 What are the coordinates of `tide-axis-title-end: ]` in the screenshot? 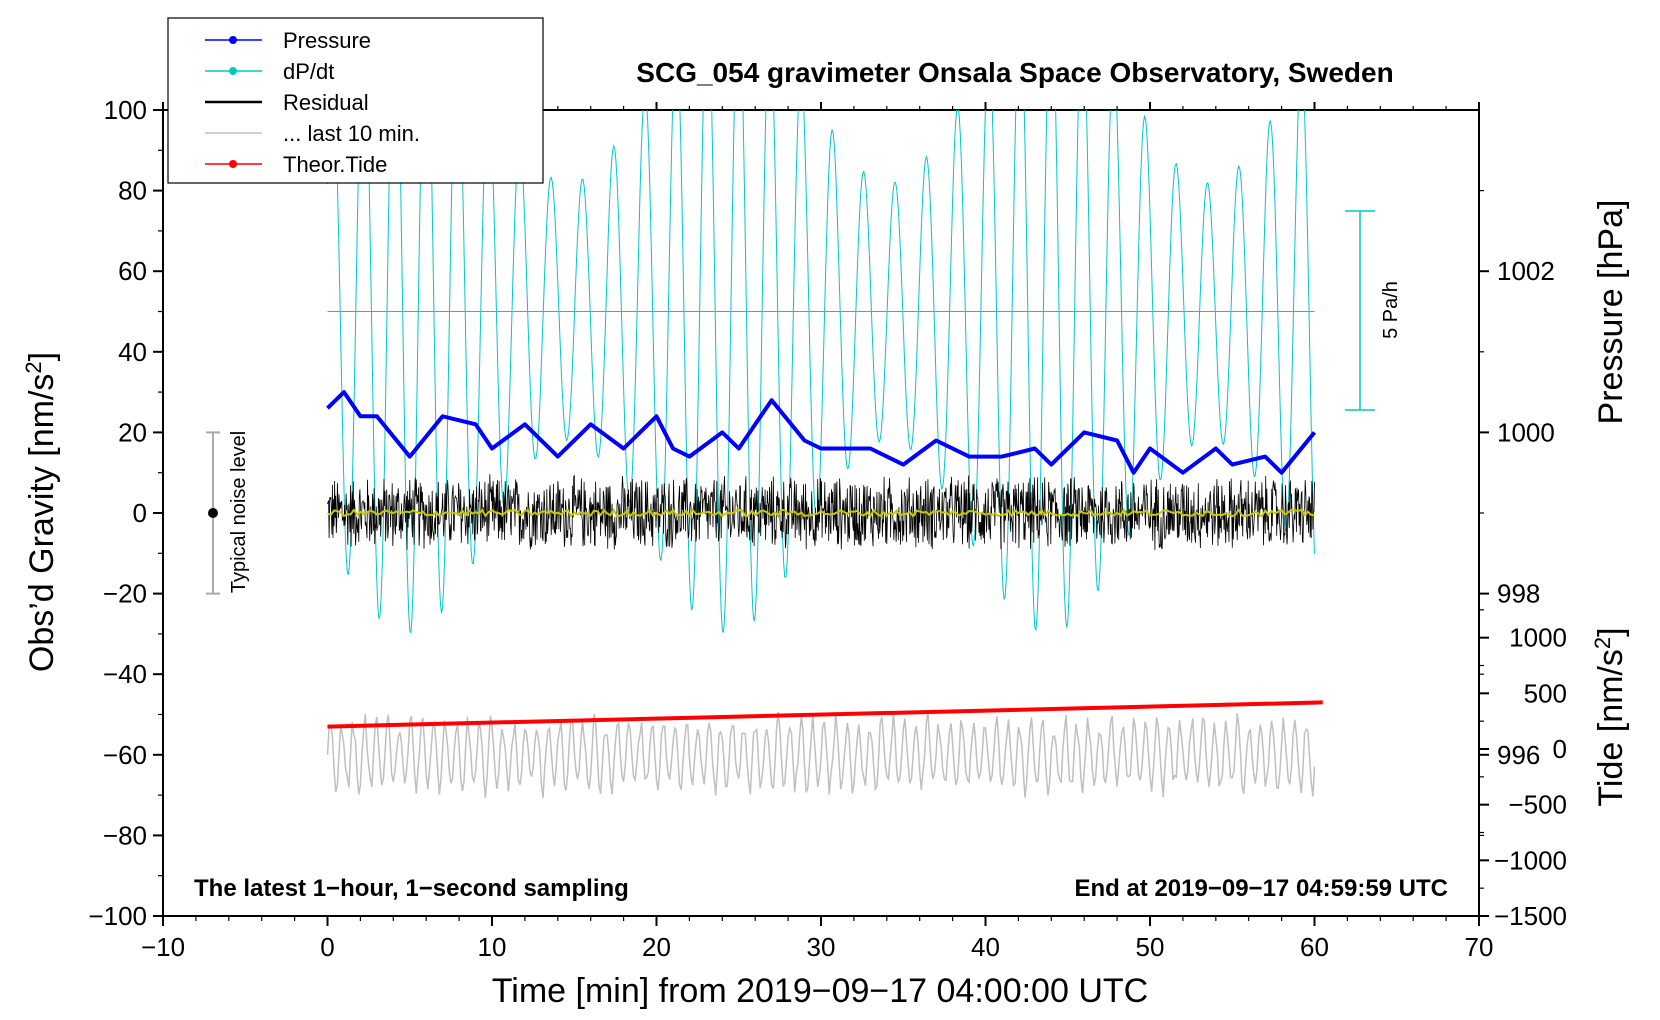 It's located at (1611, 631).